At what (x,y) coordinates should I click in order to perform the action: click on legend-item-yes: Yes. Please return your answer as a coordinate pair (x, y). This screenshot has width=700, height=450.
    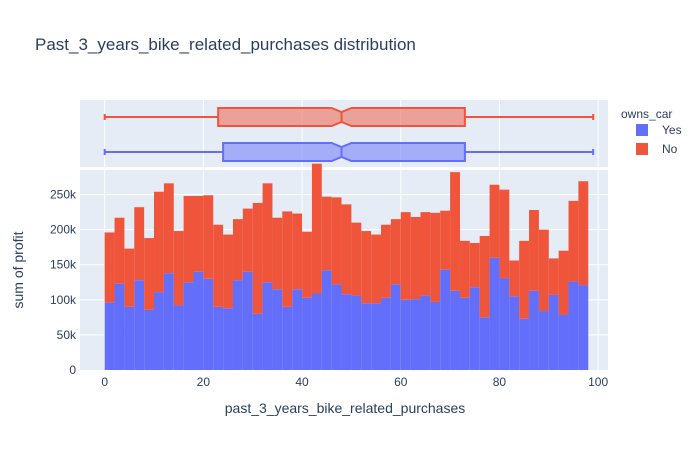
    Looking at the image, I should click on (659, 130).